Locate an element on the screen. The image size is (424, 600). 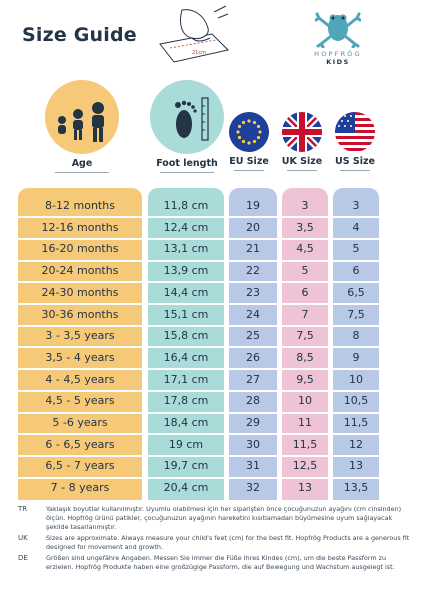
cell-foot: 19,7 cm is located at coordinates (186, 466).